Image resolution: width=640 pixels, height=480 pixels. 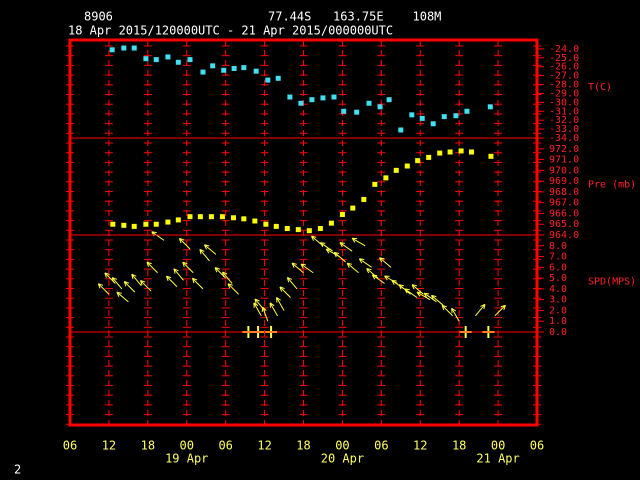 I want to click on y-tick-label: 8.0, so click(x=558, y=246).